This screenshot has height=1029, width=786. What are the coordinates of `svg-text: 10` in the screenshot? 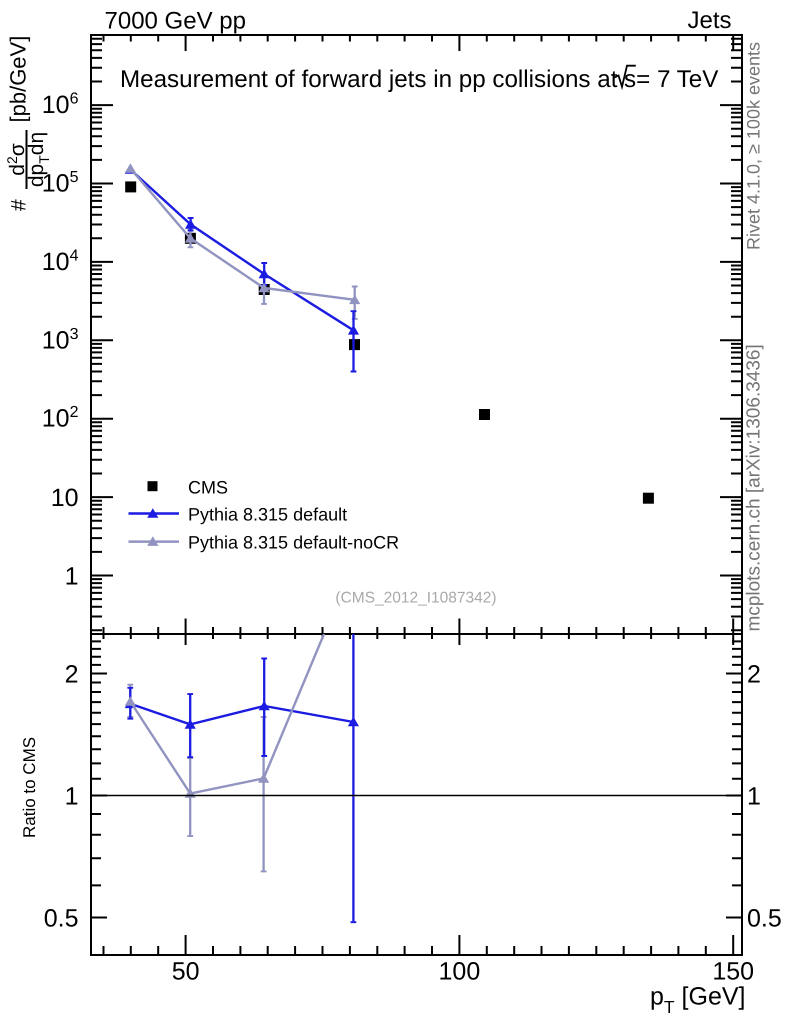 It's located at (65, 498).